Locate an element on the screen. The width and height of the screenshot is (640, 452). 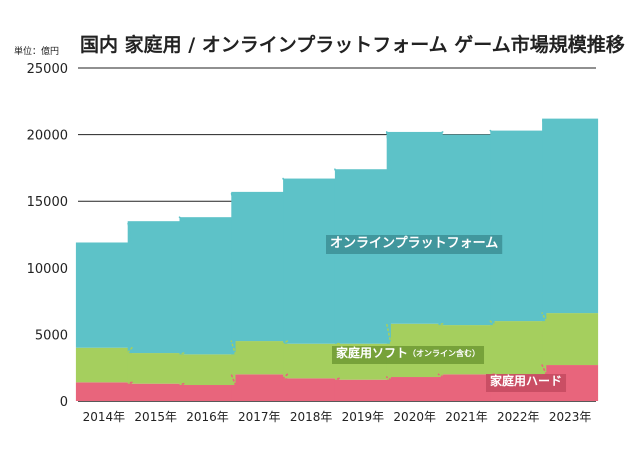
chart-title: 国内 家庭用 / オンラインプラットフォーム ゲーム市場規模推移 is located at coordinates (352, 45).